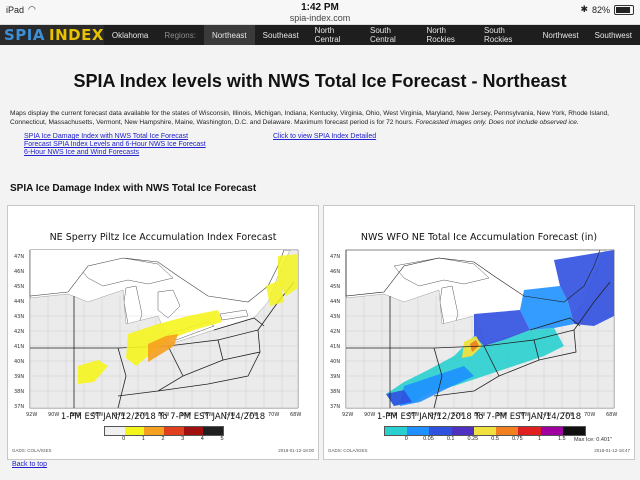 The width and height of the screenshot is (640, 480). Describe the element at coordinates (202, 439) in the screenshot. I see `legend-label: 4` at that location.